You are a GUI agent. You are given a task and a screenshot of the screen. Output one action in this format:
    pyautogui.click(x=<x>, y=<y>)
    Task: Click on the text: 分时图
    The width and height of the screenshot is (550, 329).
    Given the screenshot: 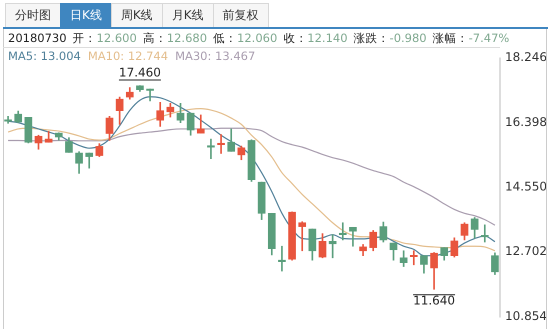 What is the action you would take?
    pyautogui.click(x=33, y=15)
    